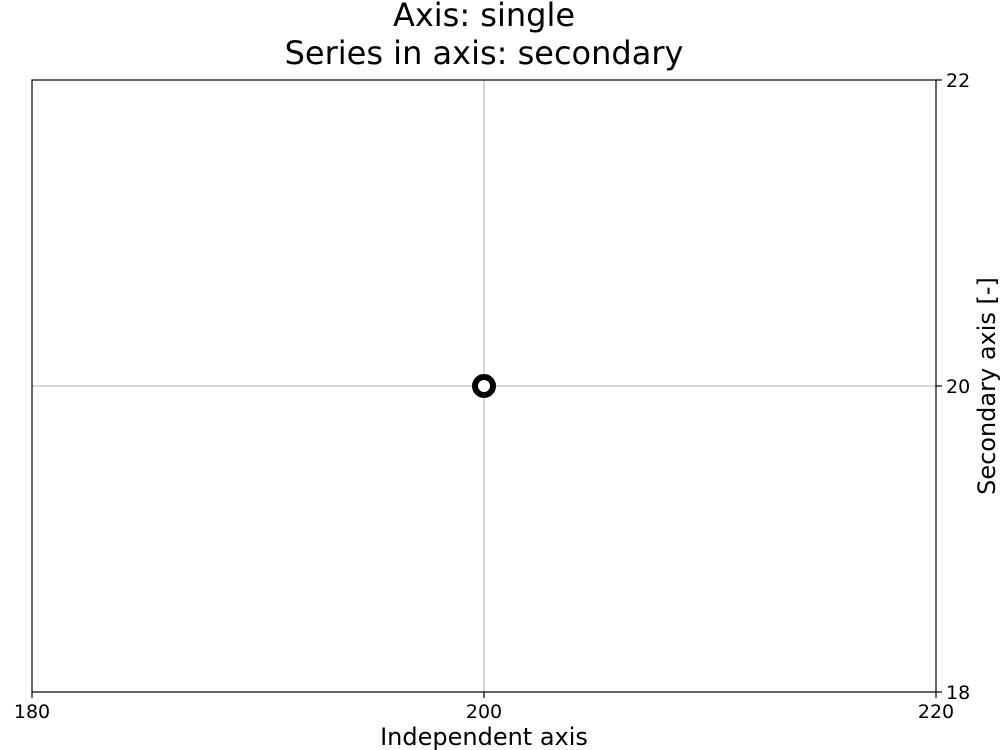 This screenshot has height=750, width=1000. What do you see at coordinates (936, 712) in the screenshot?
I see `x-tick-label: 220` at bounding box center [936, 712].